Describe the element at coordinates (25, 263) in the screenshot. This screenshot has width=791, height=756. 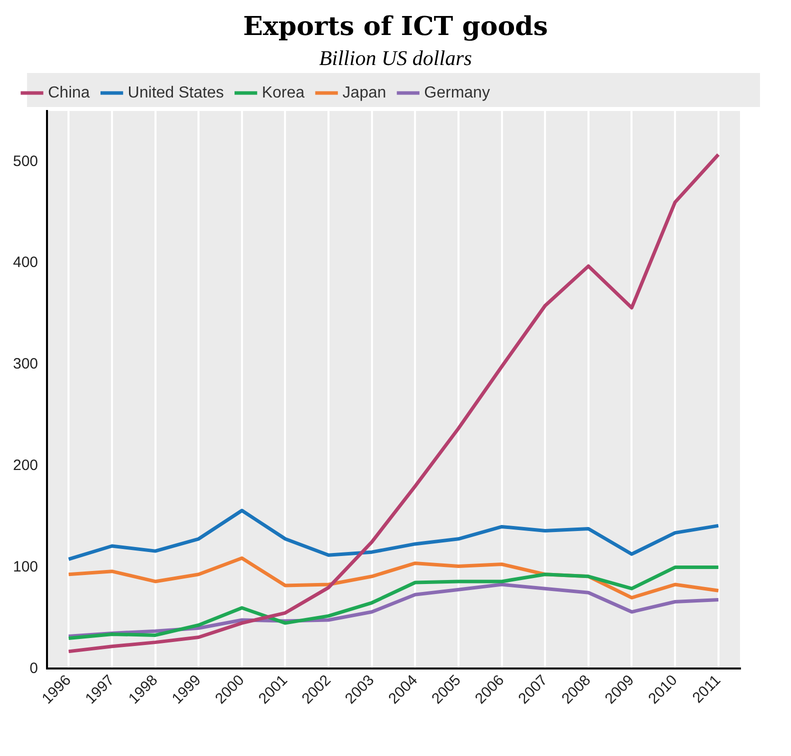
I see `y-tick-label: 400` at that location.